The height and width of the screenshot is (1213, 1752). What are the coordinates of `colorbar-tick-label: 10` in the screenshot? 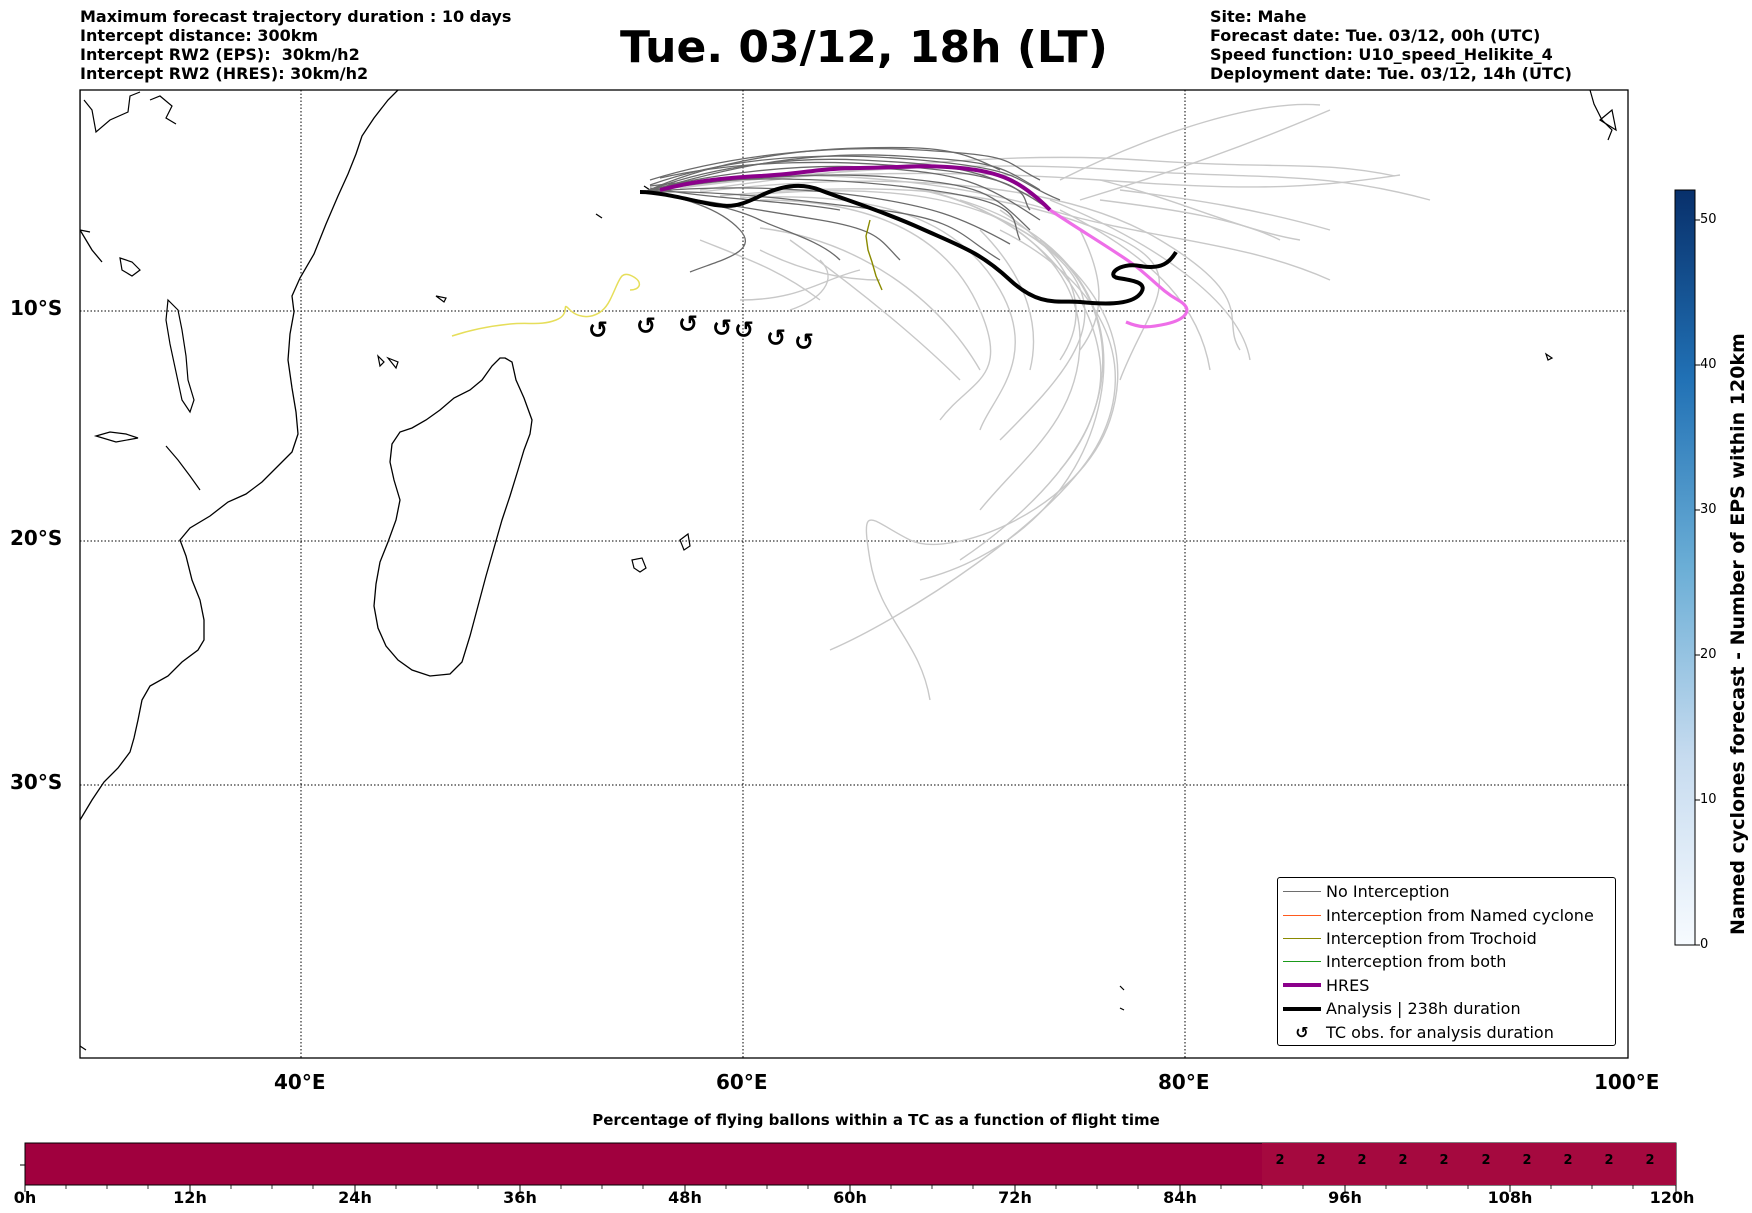 It's located at (1708, 799).